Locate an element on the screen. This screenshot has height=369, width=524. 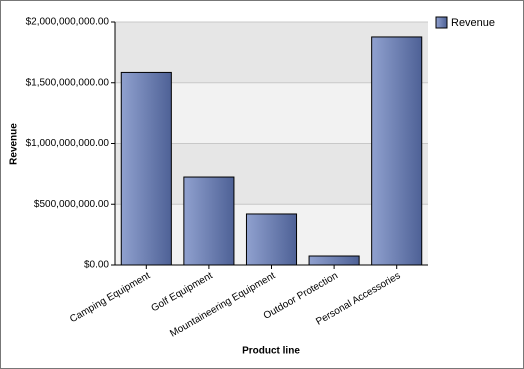
y-tick-label: $1,000,000,000.00 is located at coordinates (68, 143).